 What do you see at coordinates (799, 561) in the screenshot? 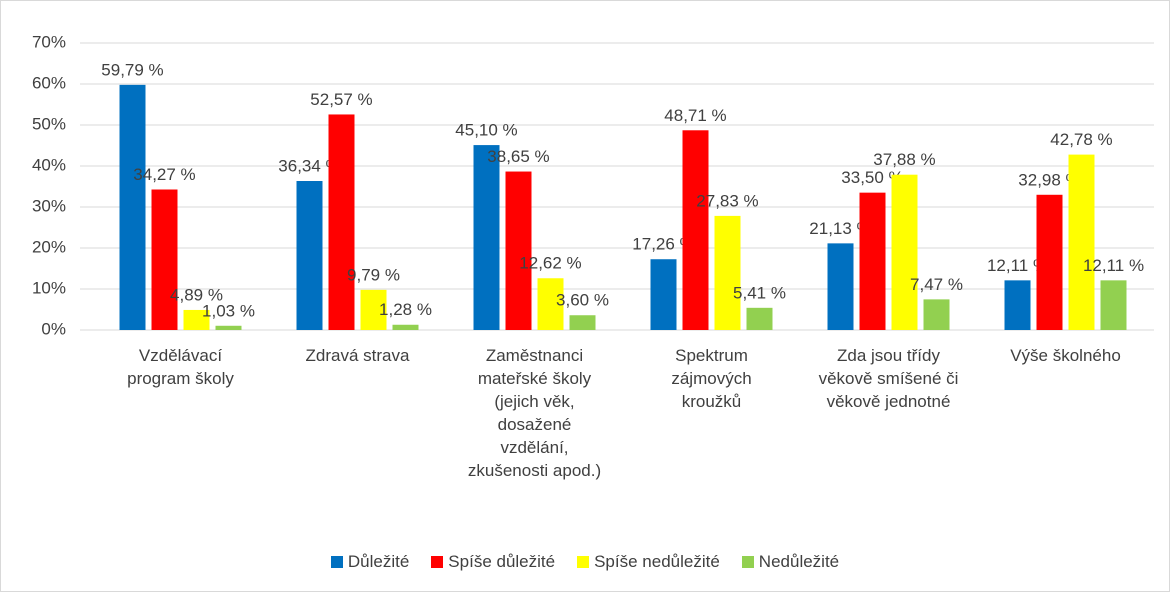
I see `legend-label: Nedůležité` at bounding box center [799, 561].